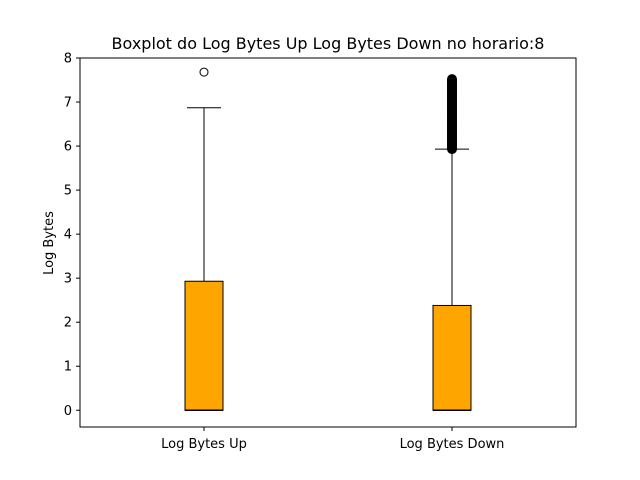 The image size is (640, 480). Describe the element at coordinates (68, 103) in the screenshot. I see `y-tick-label: 7` at that location.